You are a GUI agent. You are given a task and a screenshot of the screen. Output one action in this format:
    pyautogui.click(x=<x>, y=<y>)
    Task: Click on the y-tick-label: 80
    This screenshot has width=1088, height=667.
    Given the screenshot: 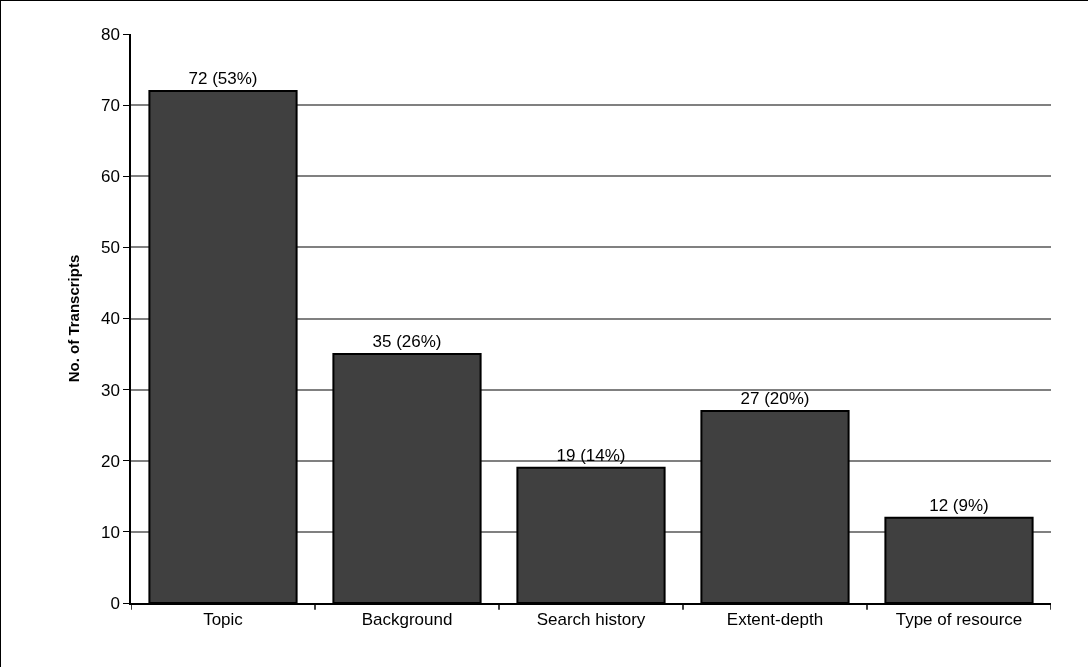 What is the action you would take?
    pyautogui.click(x=110, y=34)
    